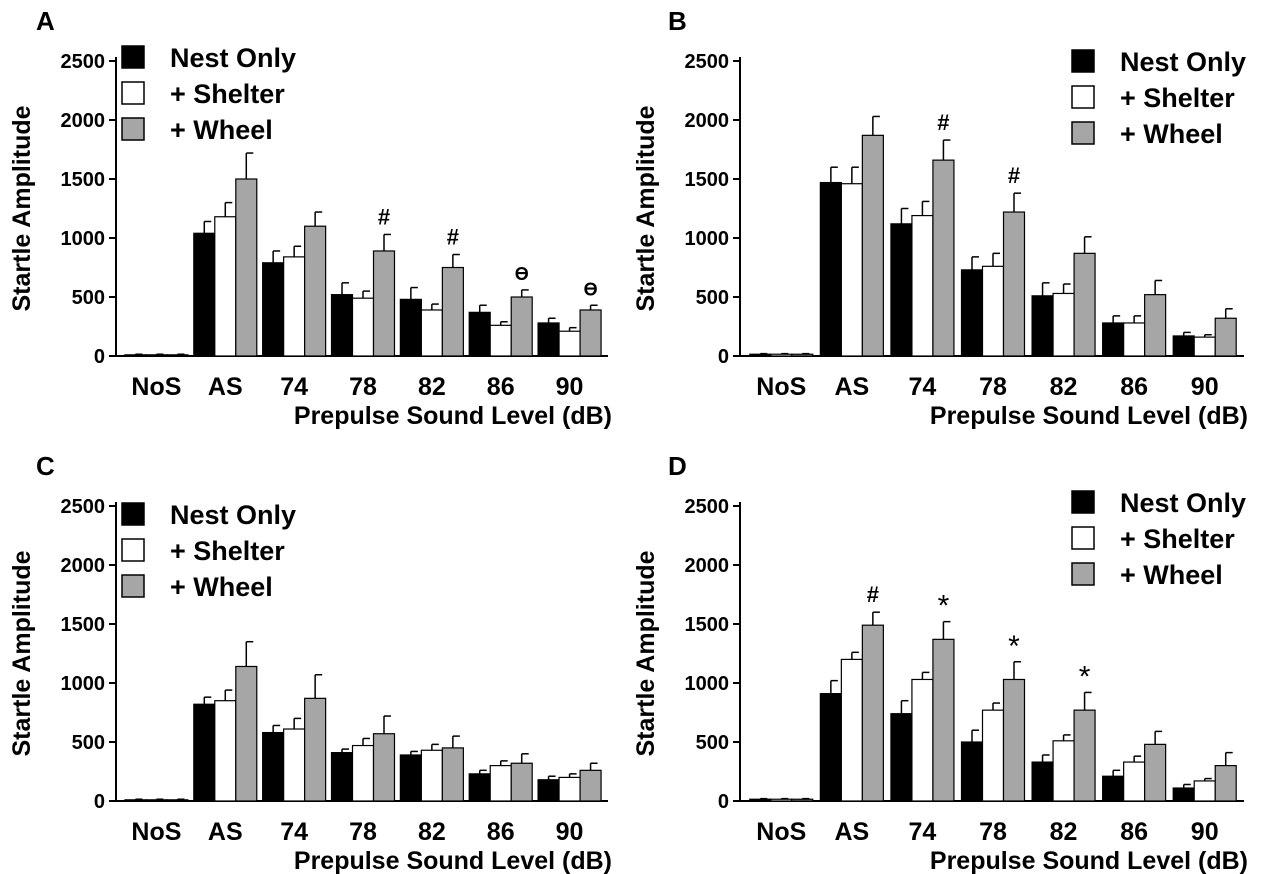 The width and height of the screenshot is (1265, 874). What do you see at coordinates (135, 800) in the screenshot?
I see `bar-nest-only-nos` at bounding box center [135, 800].